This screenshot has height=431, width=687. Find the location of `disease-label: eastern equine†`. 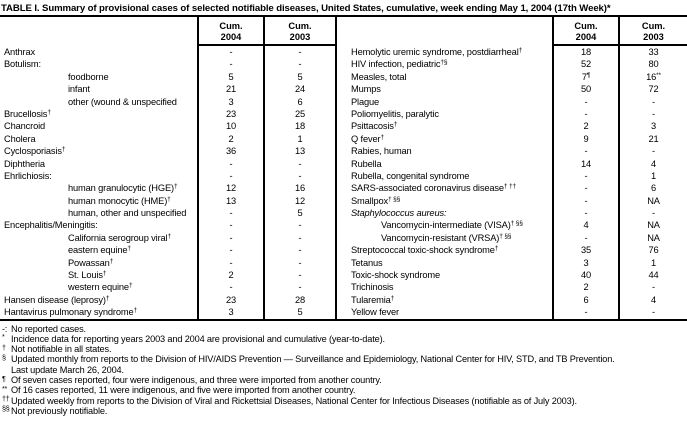

disease-label: eastern equine† is located at coordinates (99, 250).